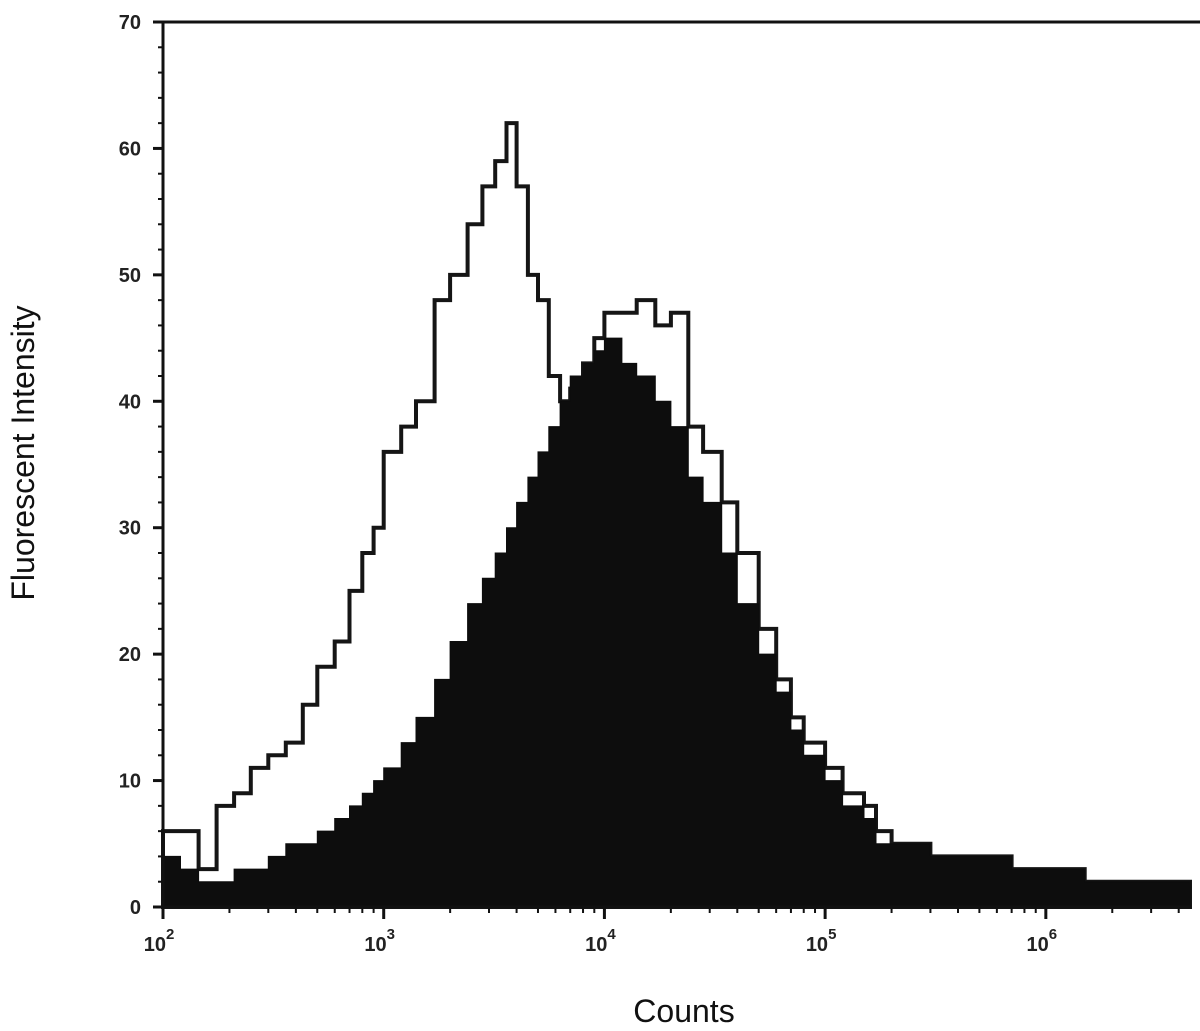 The height and width of the screenshot is (1031, 1200). Describe the element at coordinates (130, 276) in the screenshot. I see `y-tick-label: 50` at that location.